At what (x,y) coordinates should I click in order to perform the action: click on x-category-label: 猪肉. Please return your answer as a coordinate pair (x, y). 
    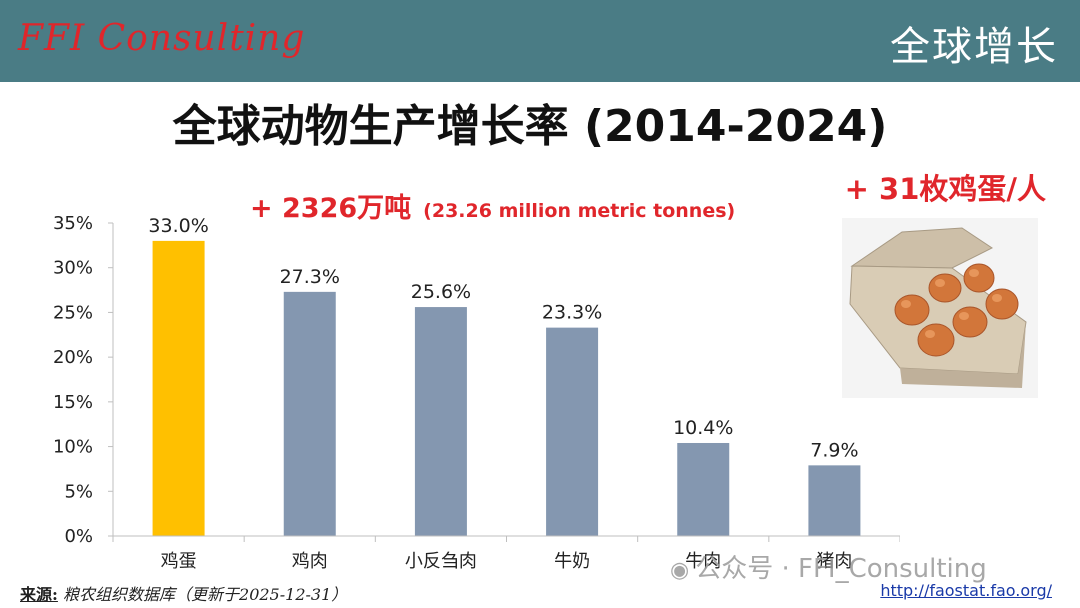
    Looking at the image, I should click on (834, 561).